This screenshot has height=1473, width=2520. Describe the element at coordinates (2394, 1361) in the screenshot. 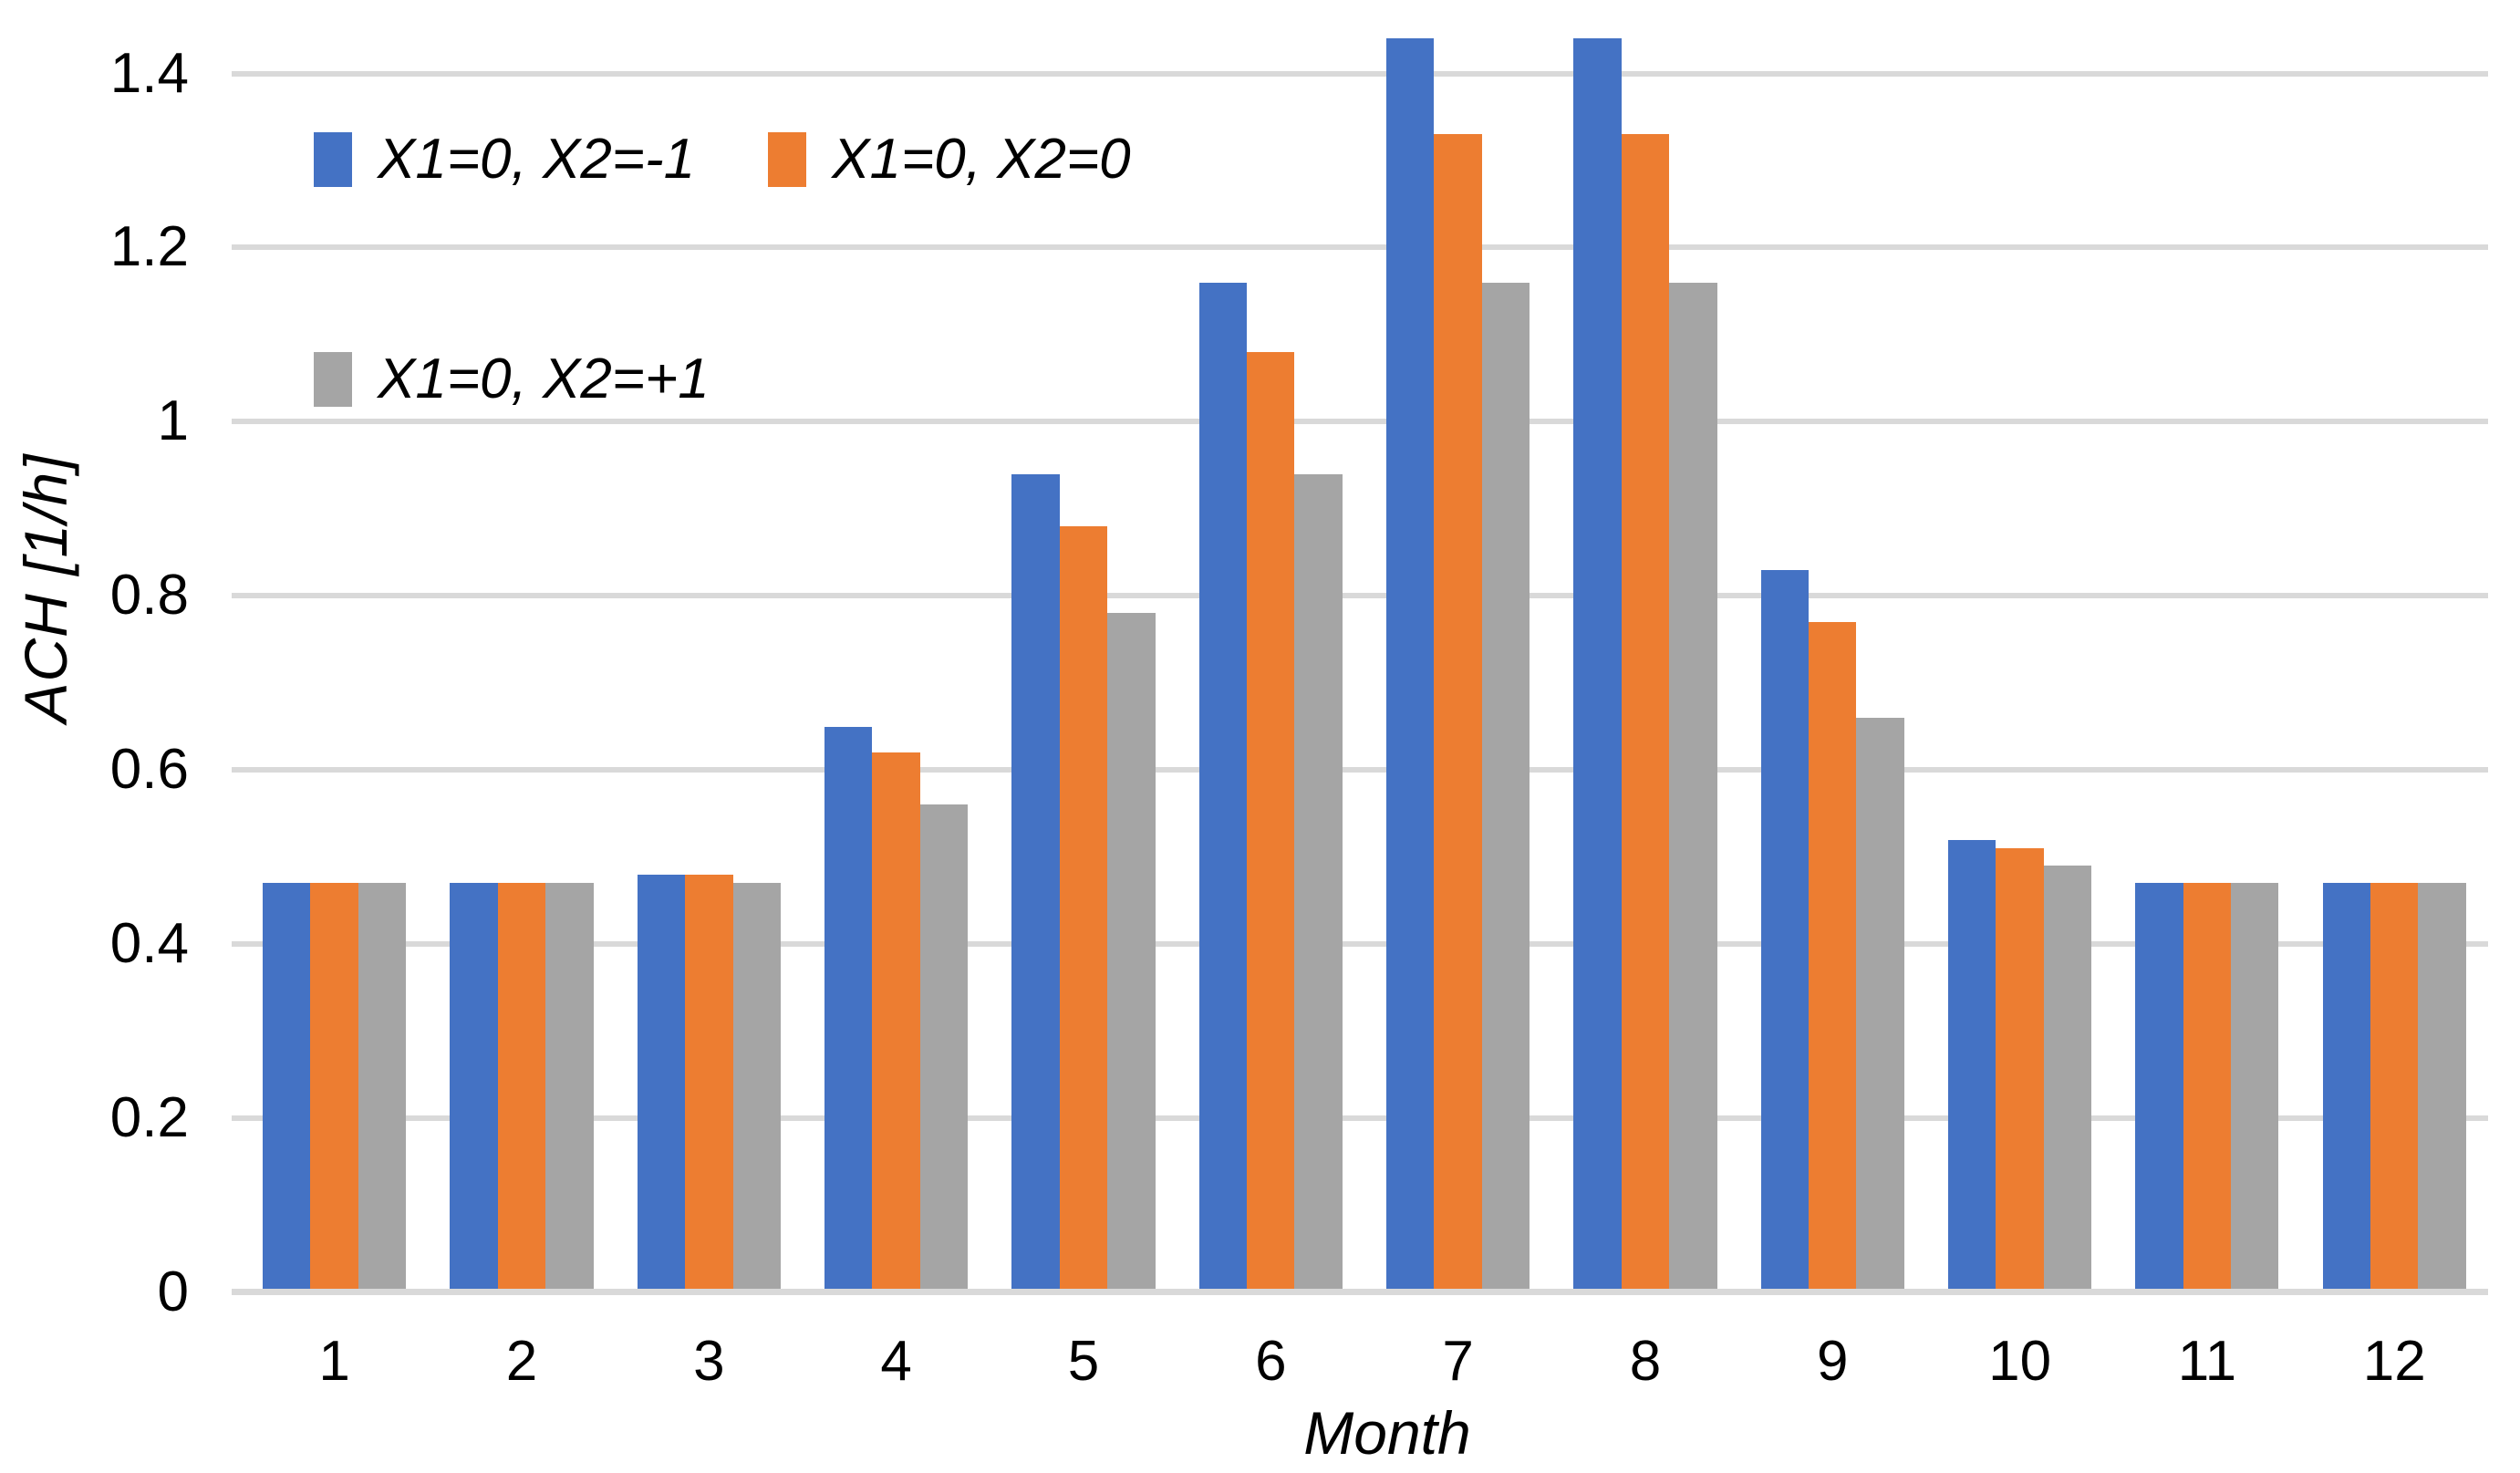

I see `x-tick-label-12: 12` at that location.